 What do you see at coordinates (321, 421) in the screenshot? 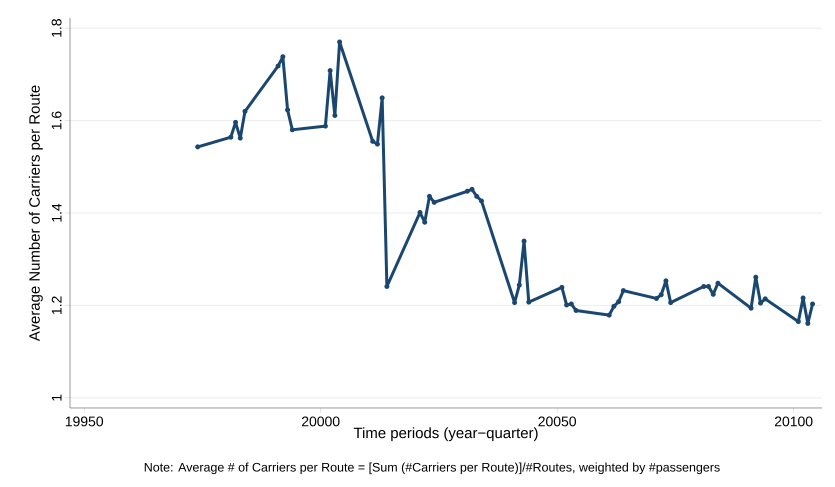
I see `x-tick-label: 20000` at bounding box center [321, 421].